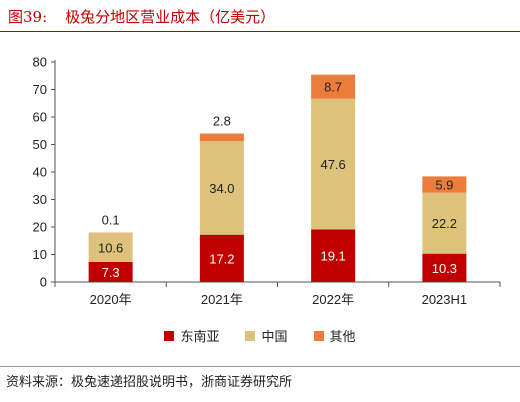  What do you see at coordinates (40, 199) in the screenshot?
I see `y-tick-label: 30` at bounding box center [40, 199].